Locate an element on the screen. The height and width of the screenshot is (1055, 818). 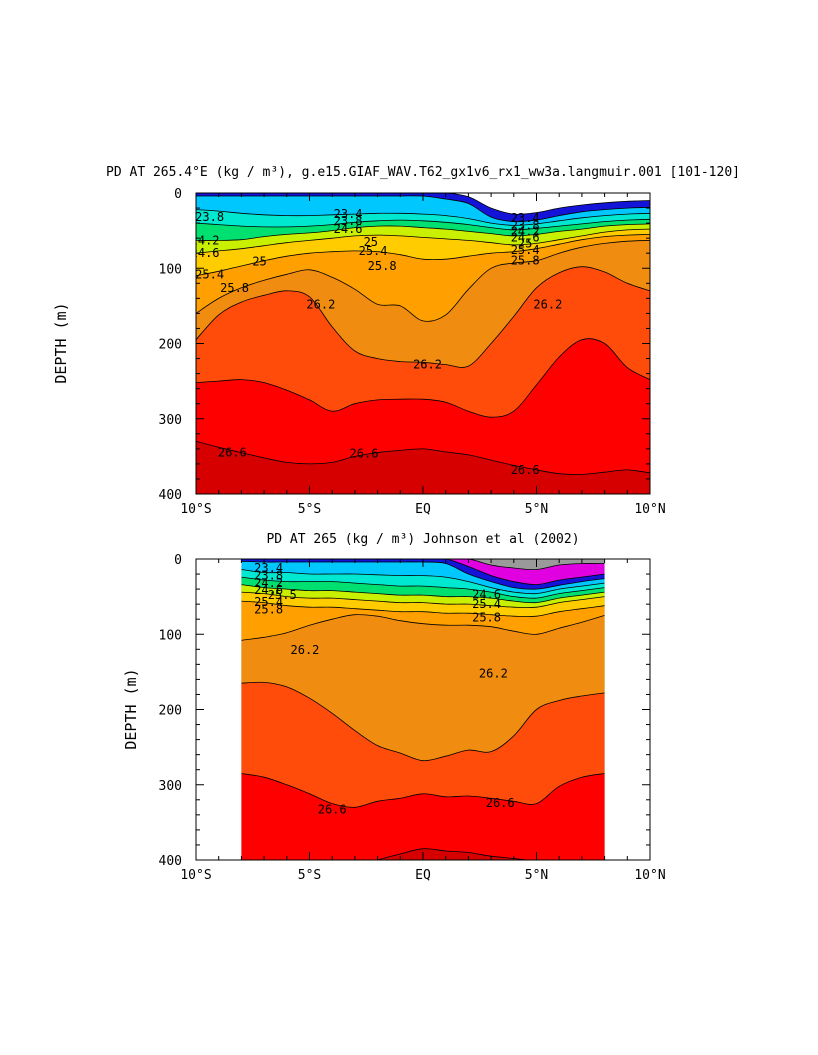
contour-label: 25.5 is located at coordinates (282, 595).